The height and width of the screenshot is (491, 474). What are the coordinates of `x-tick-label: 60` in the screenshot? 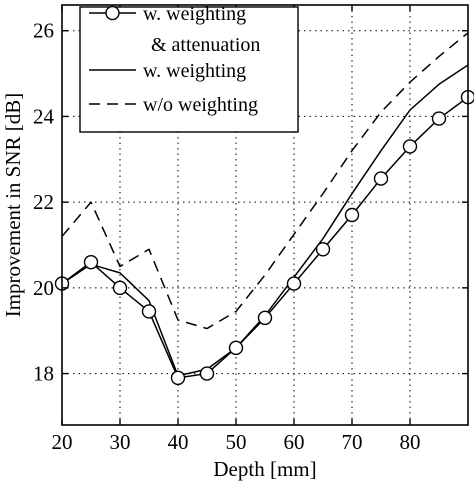 It's located at (294, 442).